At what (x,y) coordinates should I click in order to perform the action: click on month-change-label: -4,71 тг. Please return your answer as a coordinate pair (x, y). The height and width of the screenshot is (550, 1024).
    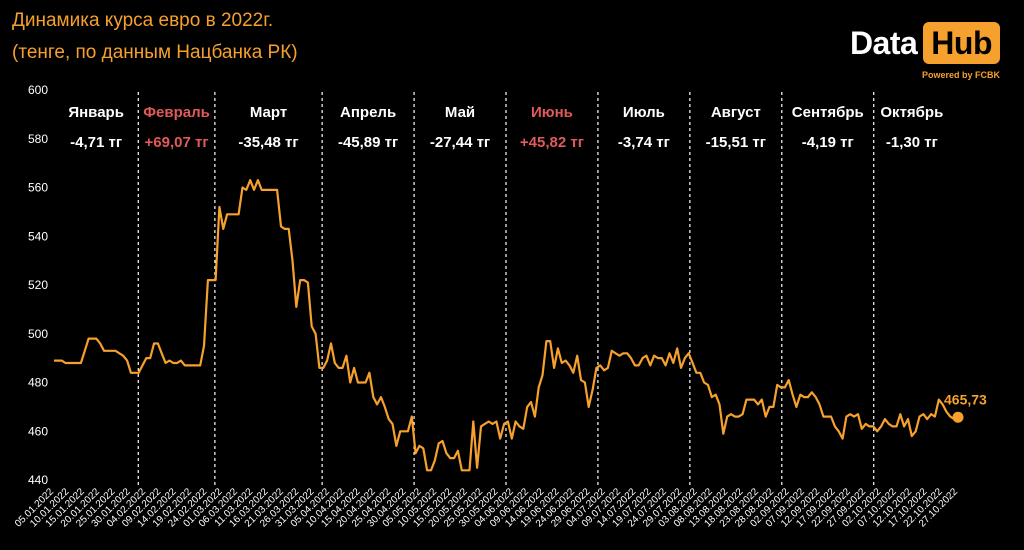
    Looking at the image, I should click on (96, 142).